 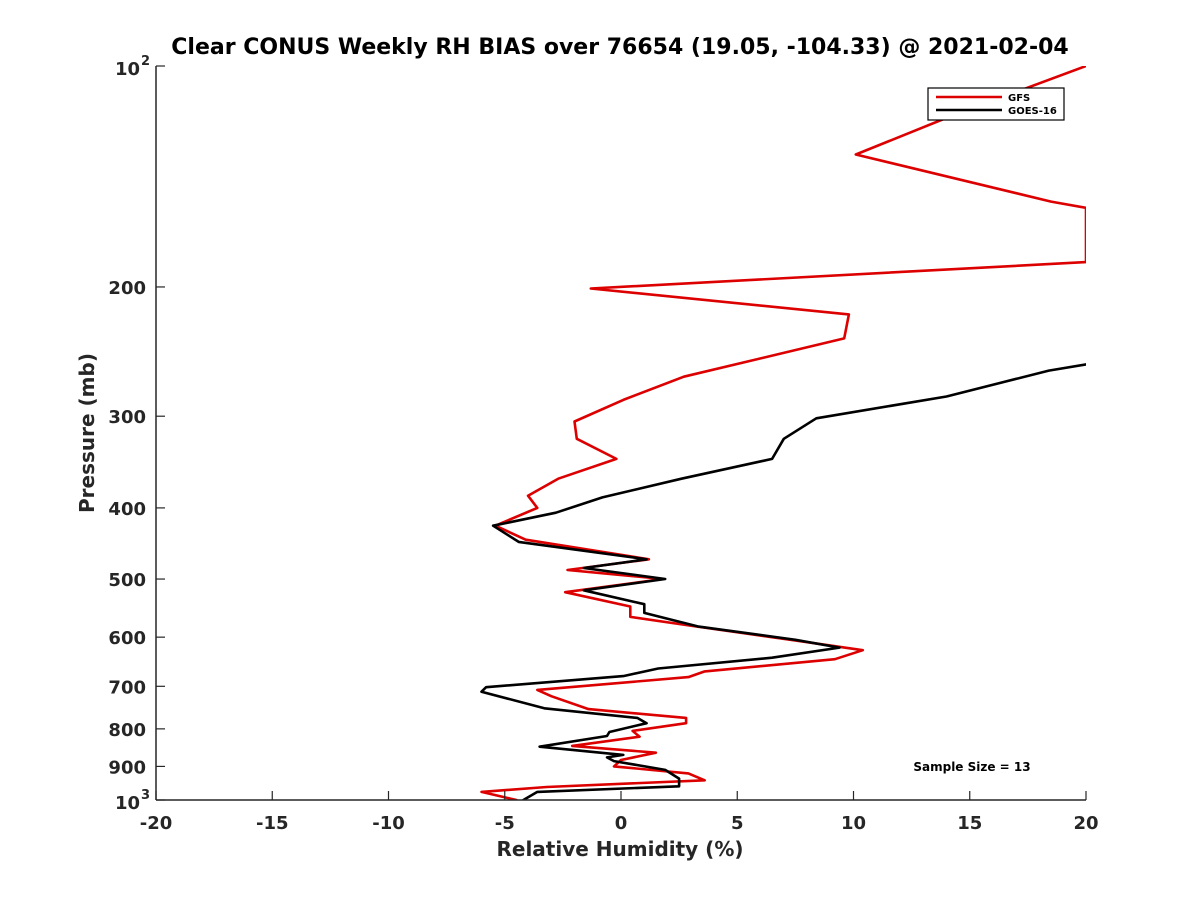 I want to click on x-tick-label: -10, so click(x=388, y=823).